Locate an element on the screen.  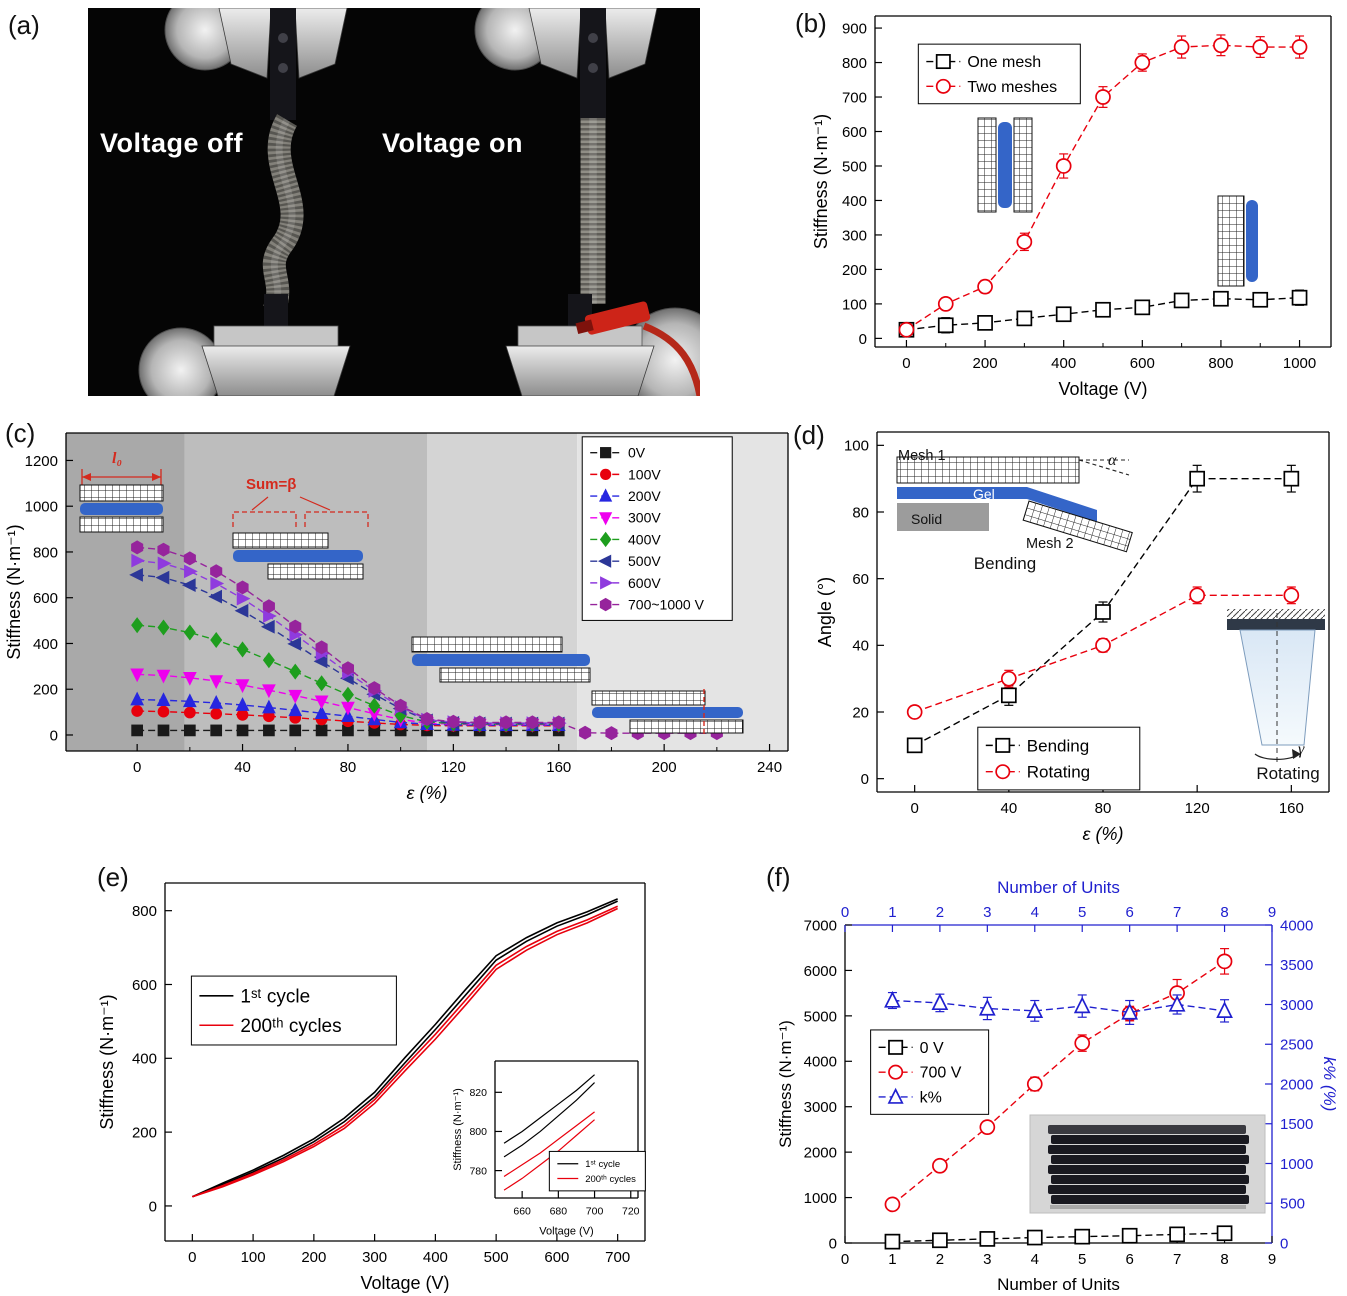
svg-text: Angle (°) is located at coordinates (825, 612).